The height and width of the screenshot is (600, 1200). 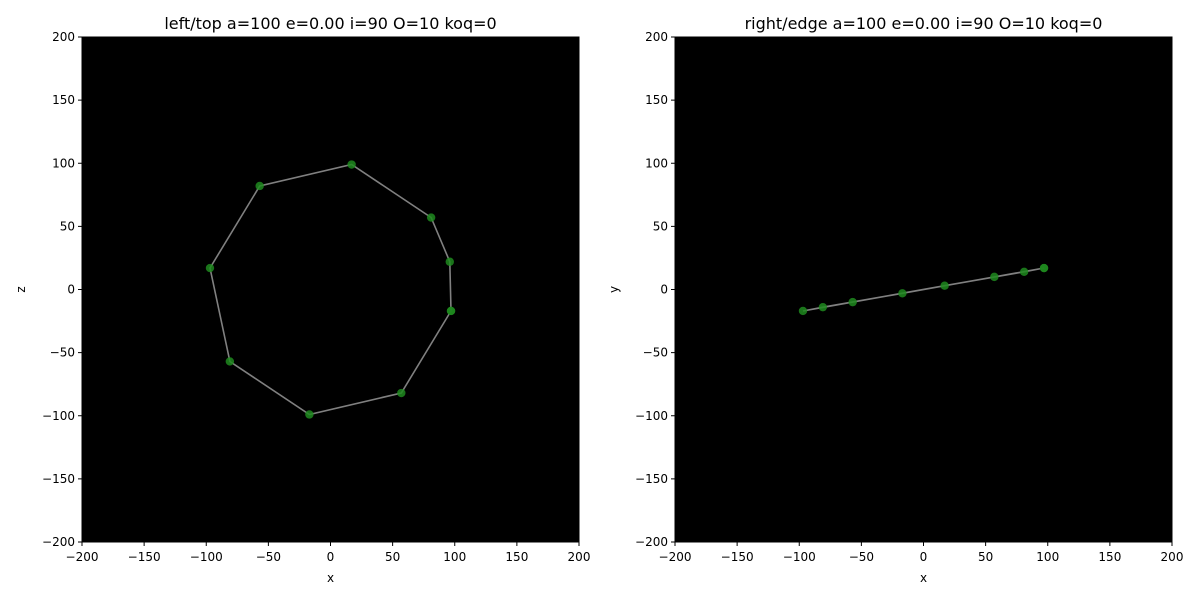 I want to click on y-axis-label: z, so click(x=21, y=289).